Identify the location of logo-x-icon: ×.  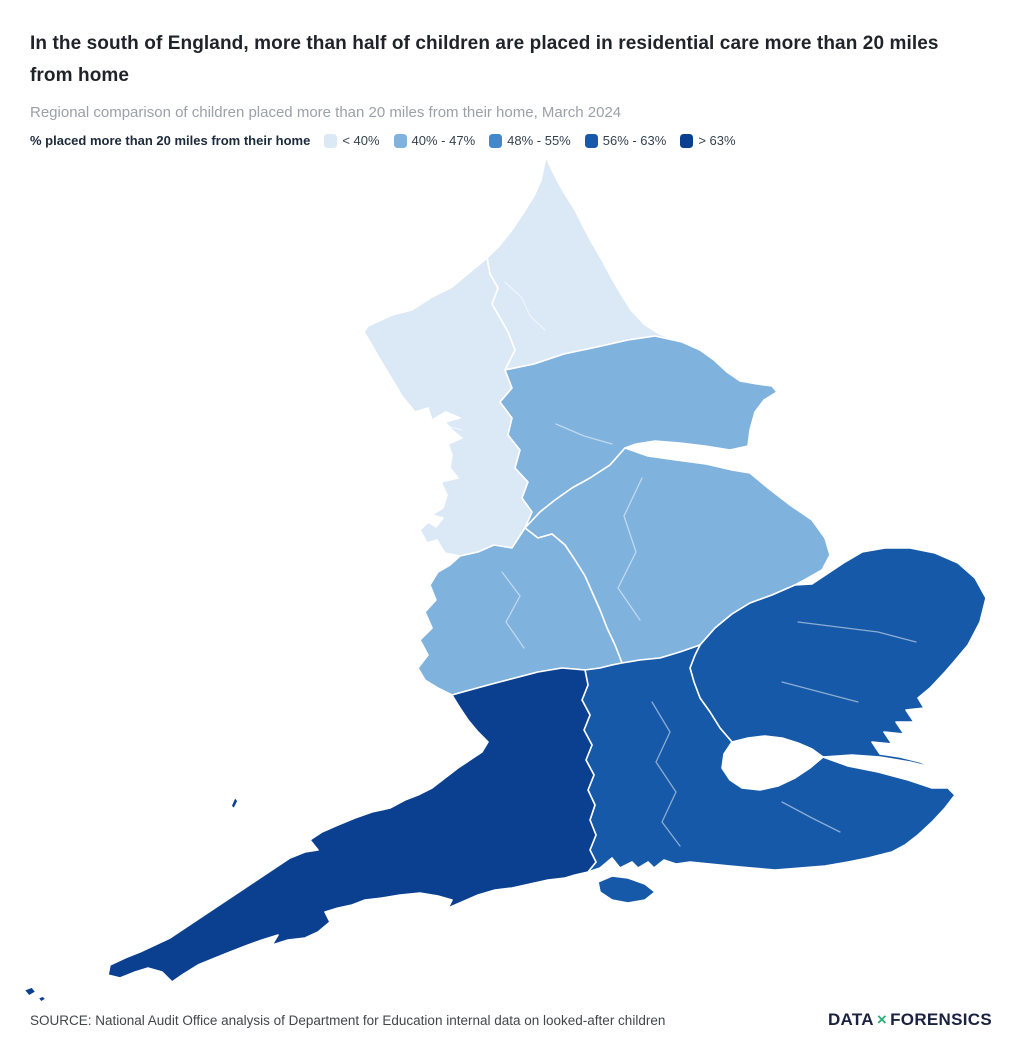
(882, 1019).